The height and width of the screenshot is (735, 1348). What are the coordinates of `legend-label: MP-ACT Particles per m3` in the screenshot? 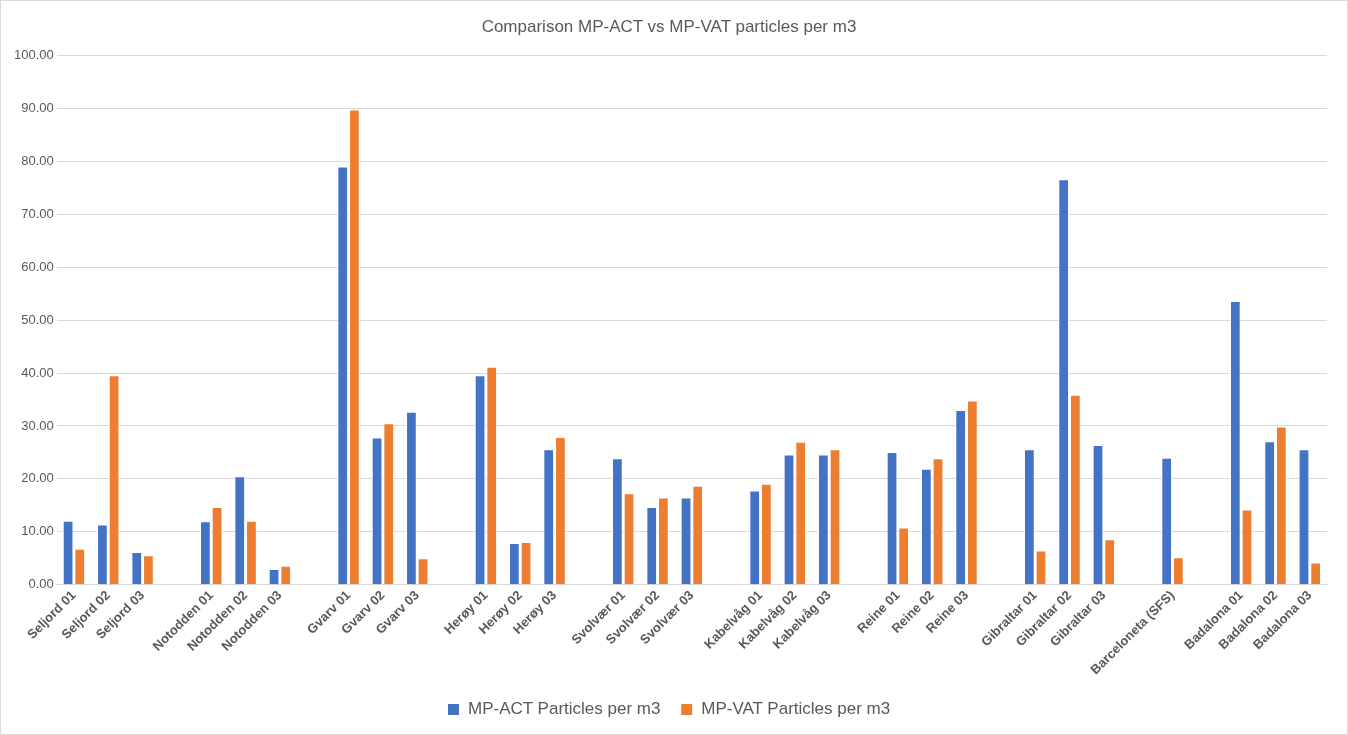 It's located at (564, 709).